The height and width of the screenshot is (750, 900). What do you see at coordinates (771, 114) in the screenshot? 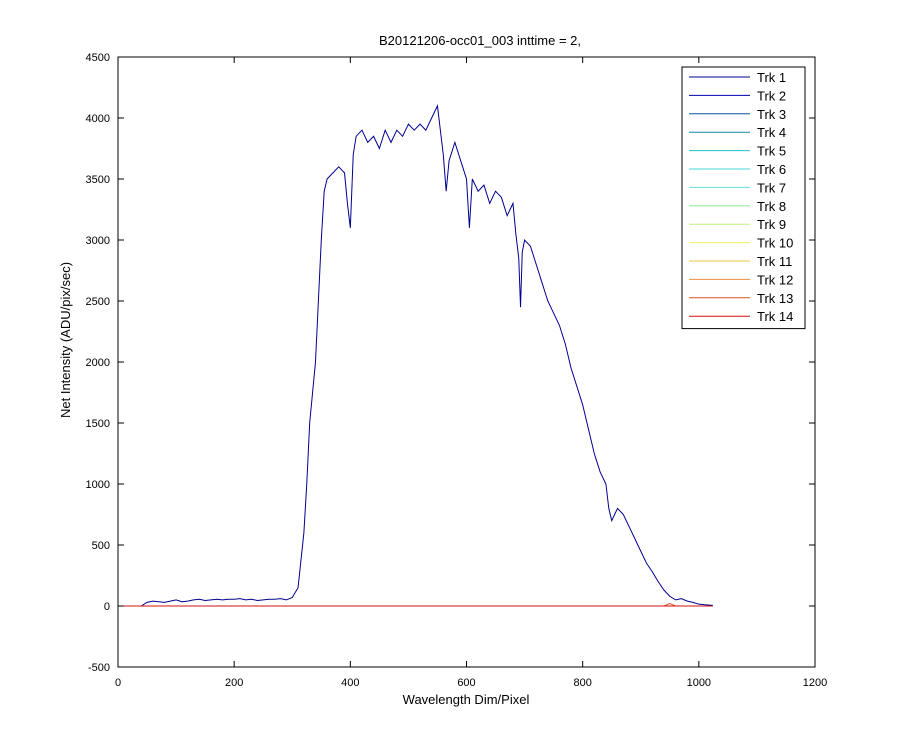
I see `legend-label: Trk 3` at bounding box center [771, 114].